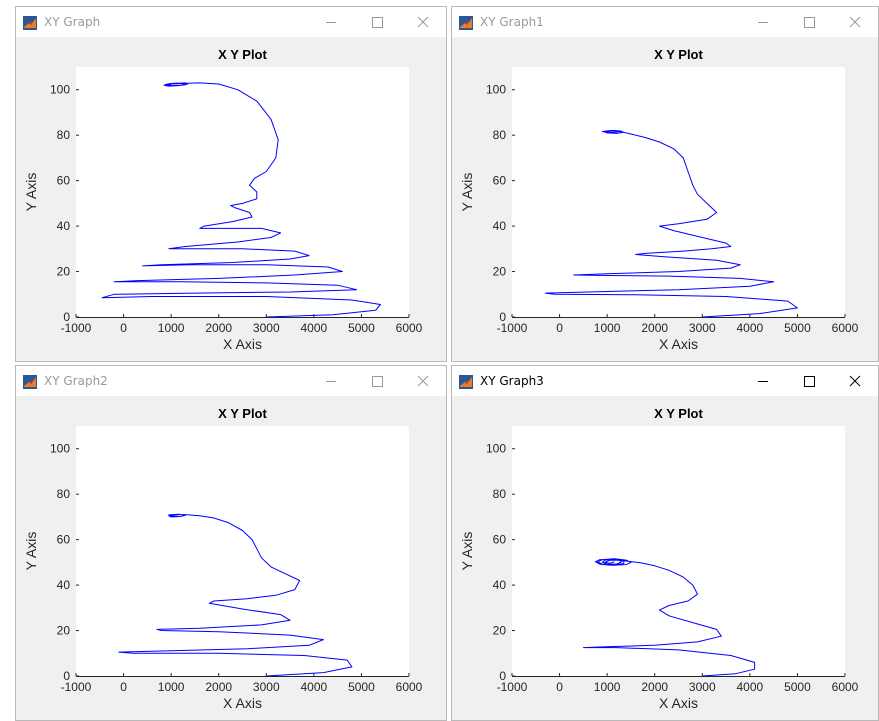 This screenshot has width=879, height=721. Describe the element at coordinates (665, 381) in the screenshot. I see `title-bar: XY Graph3` at that location.